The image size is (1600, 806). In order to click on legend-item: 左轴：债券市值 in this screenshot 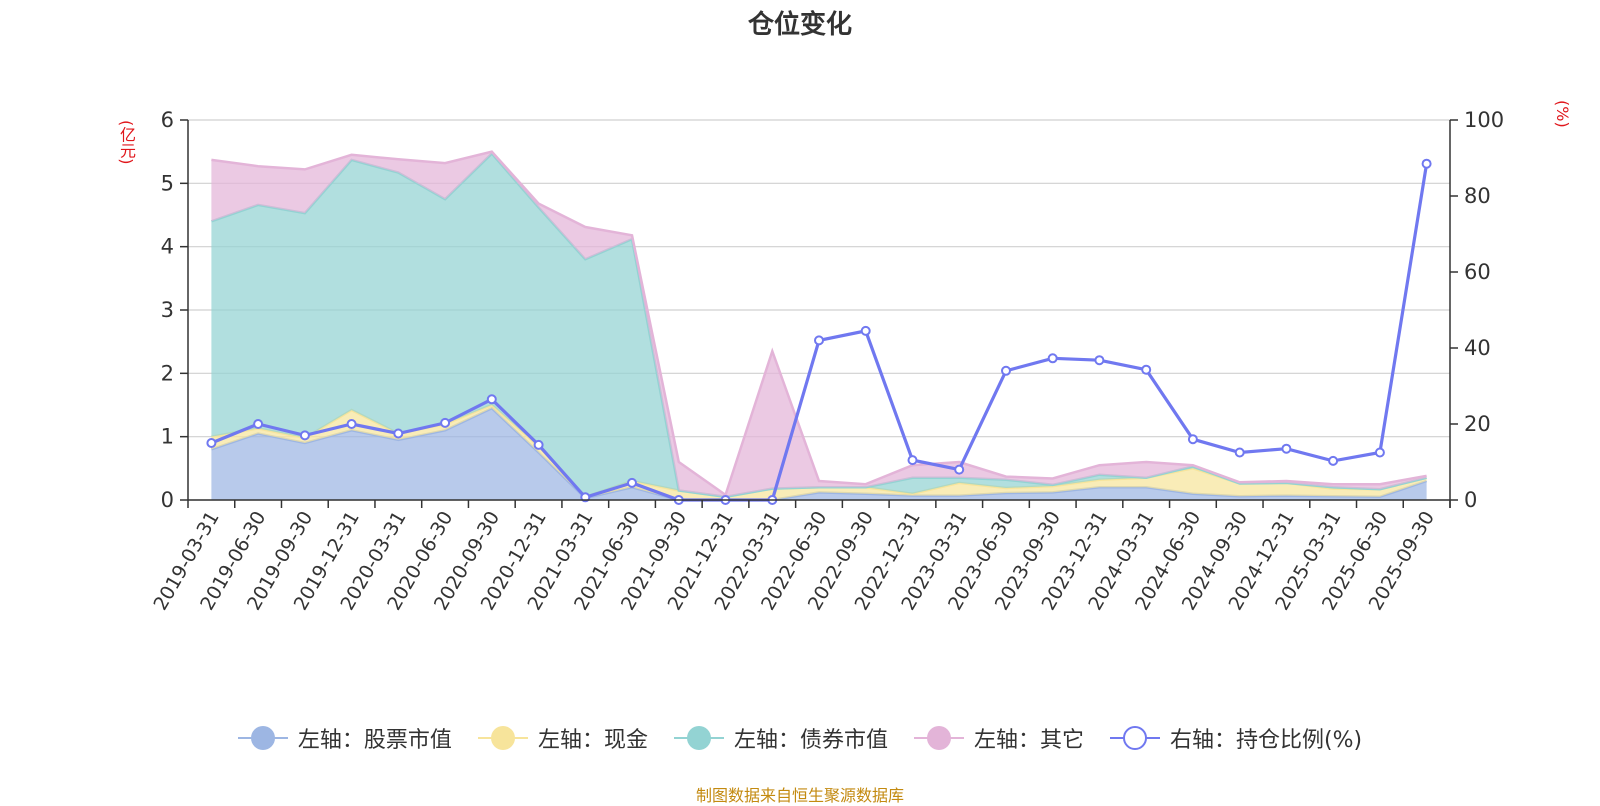, I will do `click(780, 738)`.